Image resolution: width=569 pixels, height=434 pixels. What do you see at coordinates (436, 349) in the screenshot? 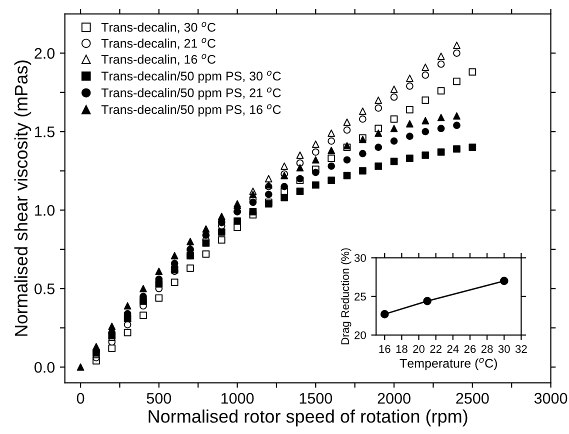
I see `x-tick-label: 22` at bounding box center [436, 349].